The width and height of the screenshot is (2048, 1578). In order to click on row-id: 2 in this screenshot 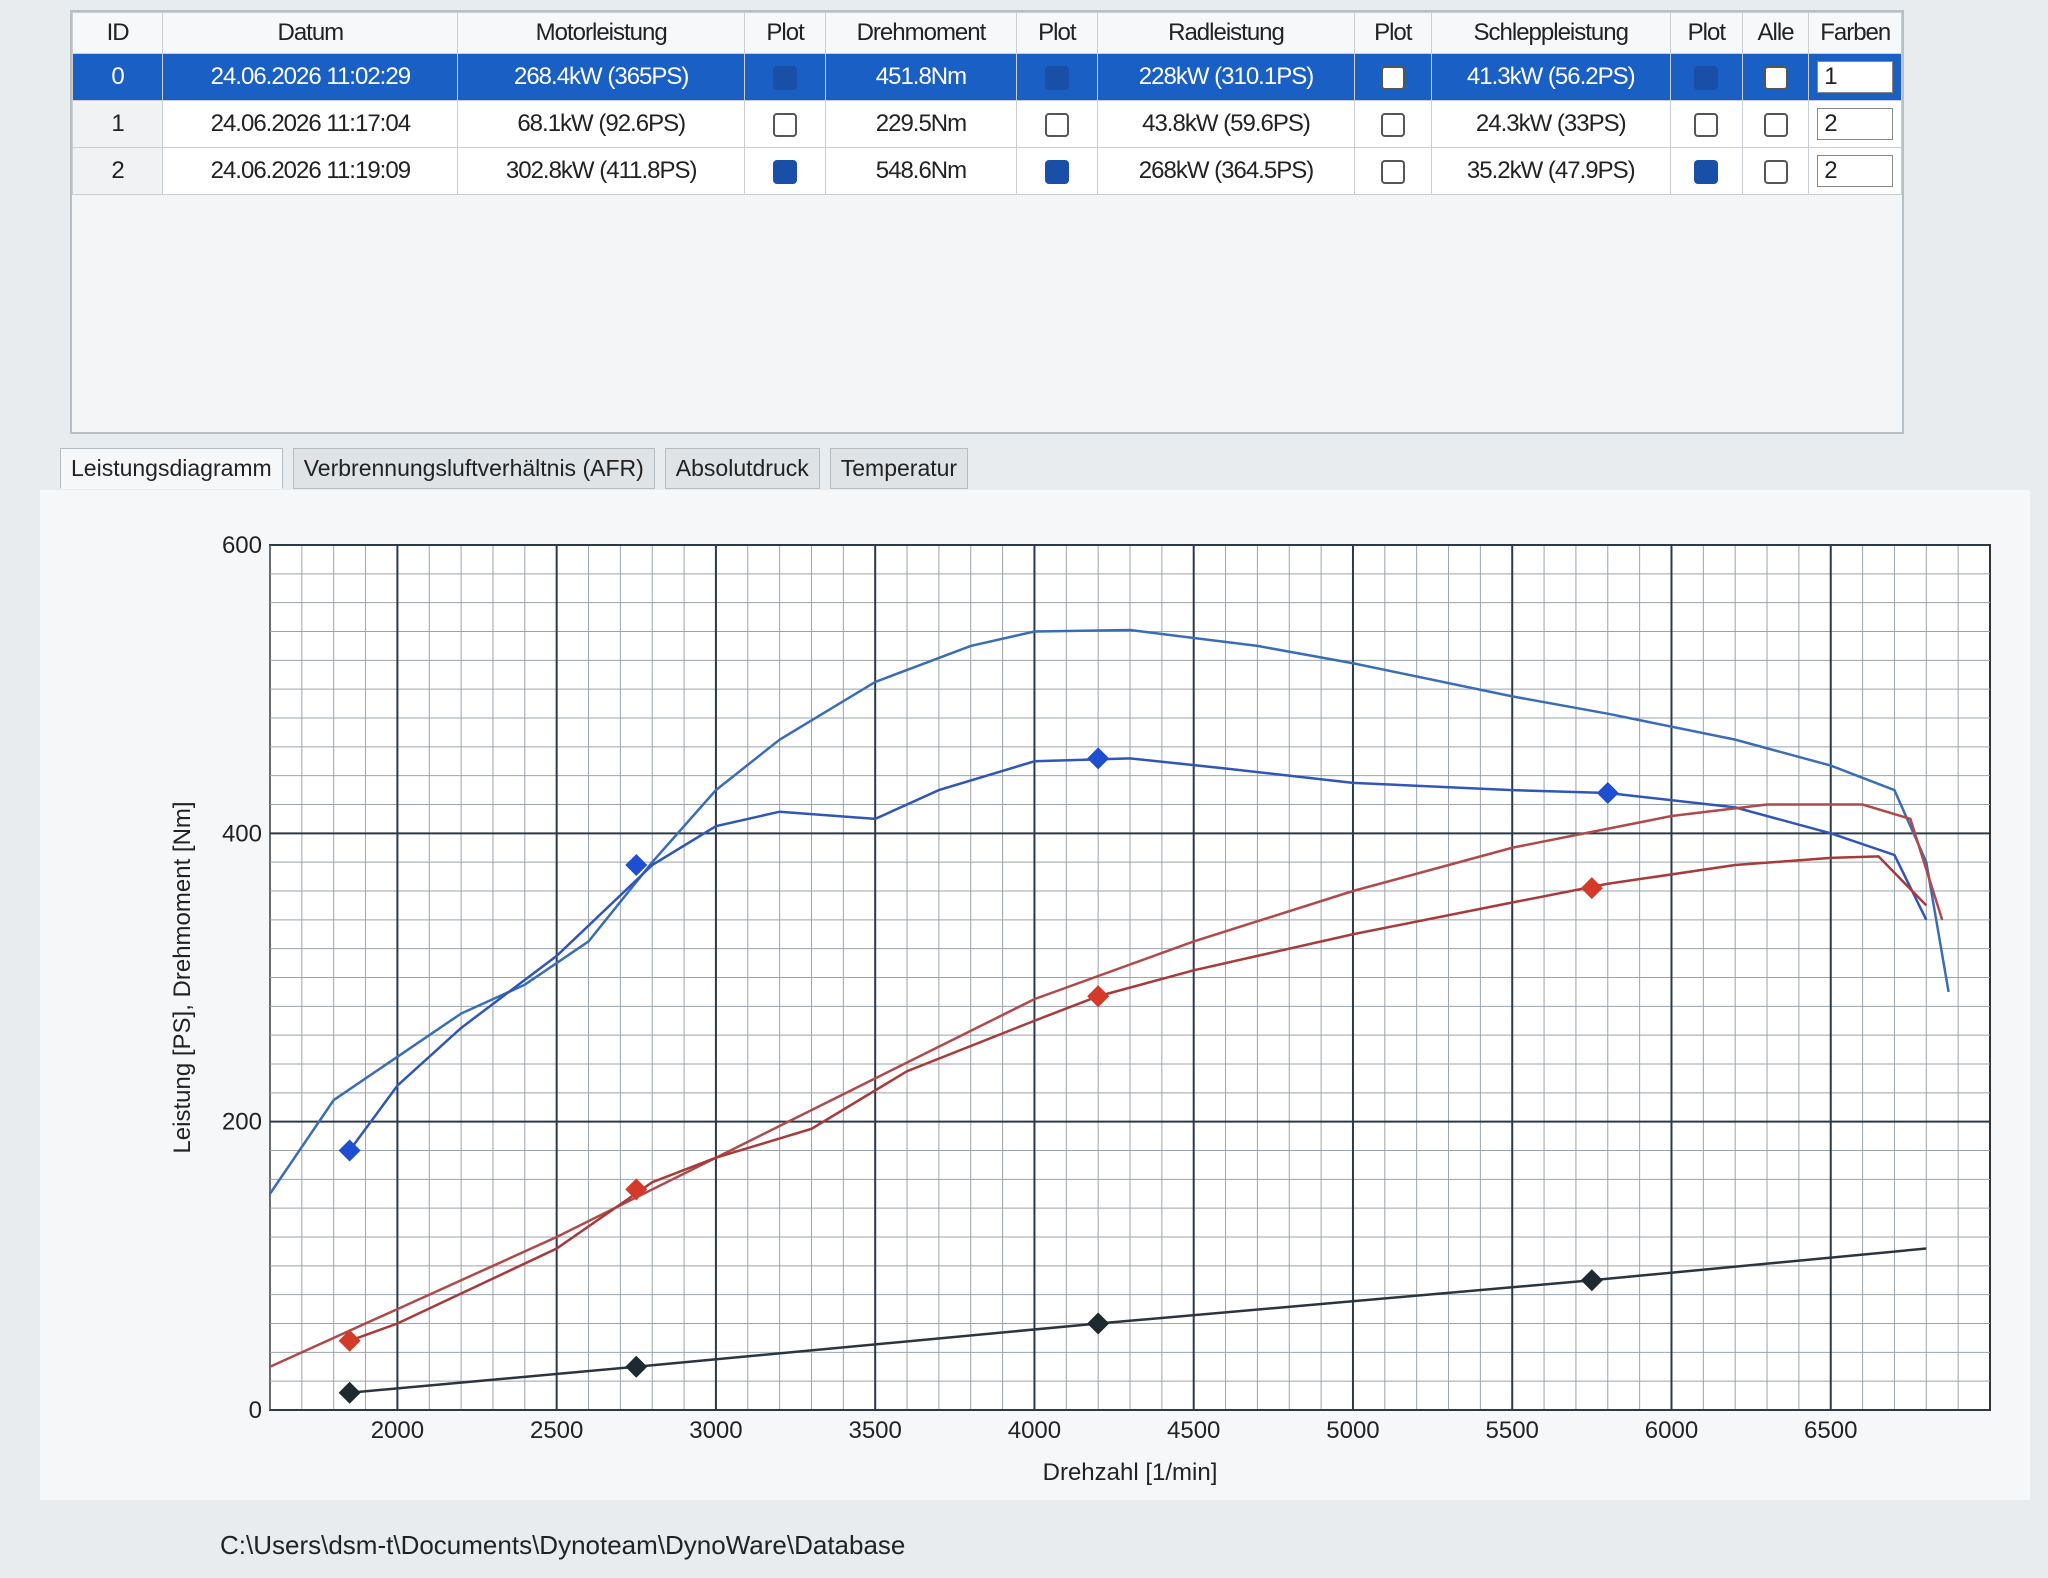, I will do `click(117, 171)`.